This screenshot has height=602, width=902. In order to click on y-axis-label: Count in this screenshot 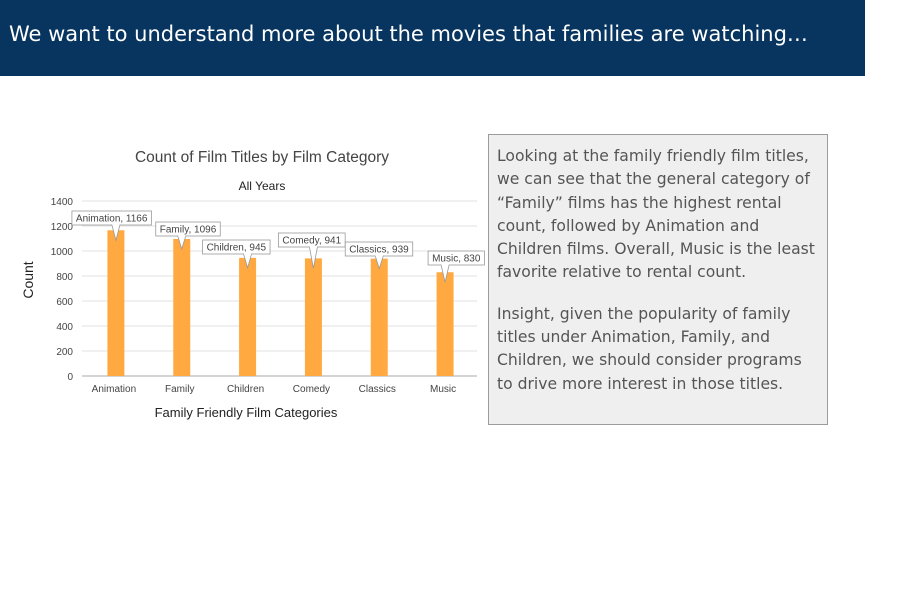, I will do `click(28, 279)`.